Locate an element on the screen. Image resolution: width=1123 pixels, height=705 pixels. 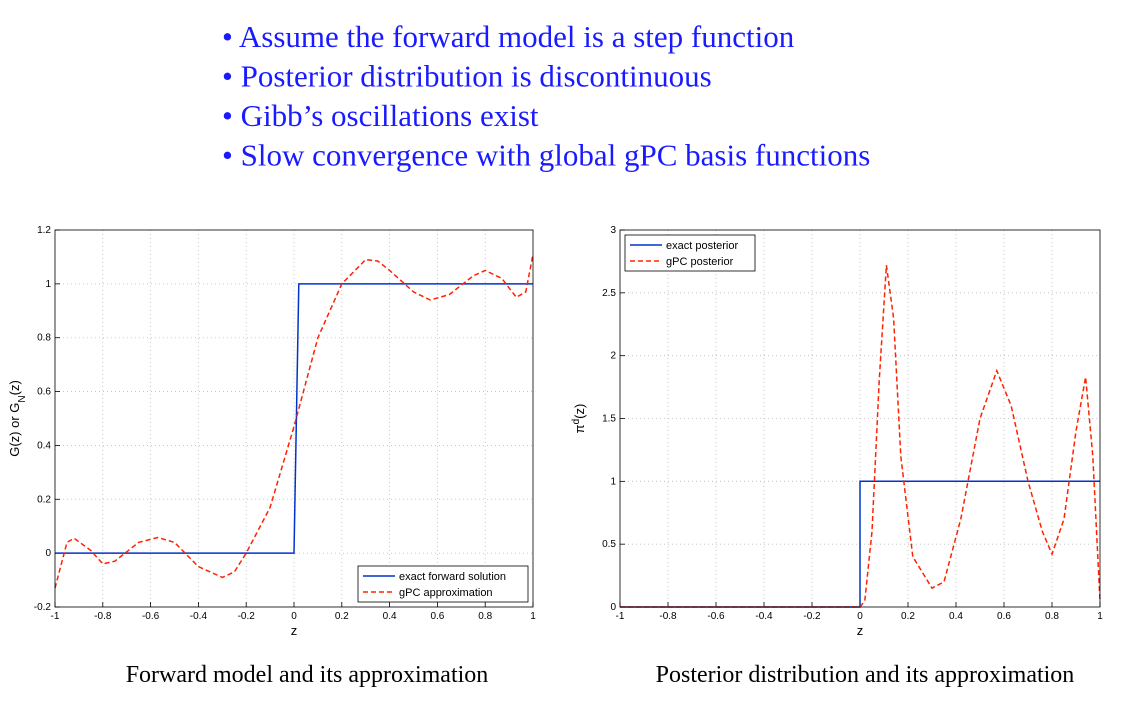
y-axis-label-part: G(z) or G is located at coordinates (14, 430).